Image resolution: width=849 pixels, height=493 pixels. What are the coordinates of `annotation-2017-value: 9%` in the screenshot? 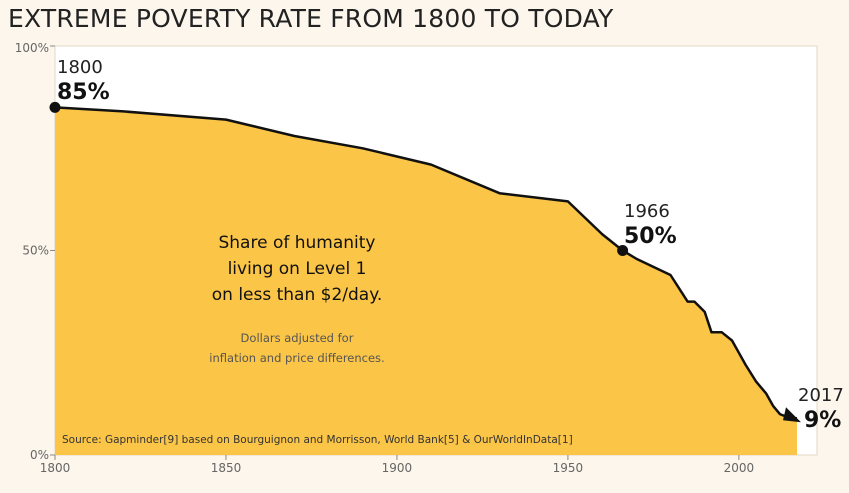 It's located at (822, 420).